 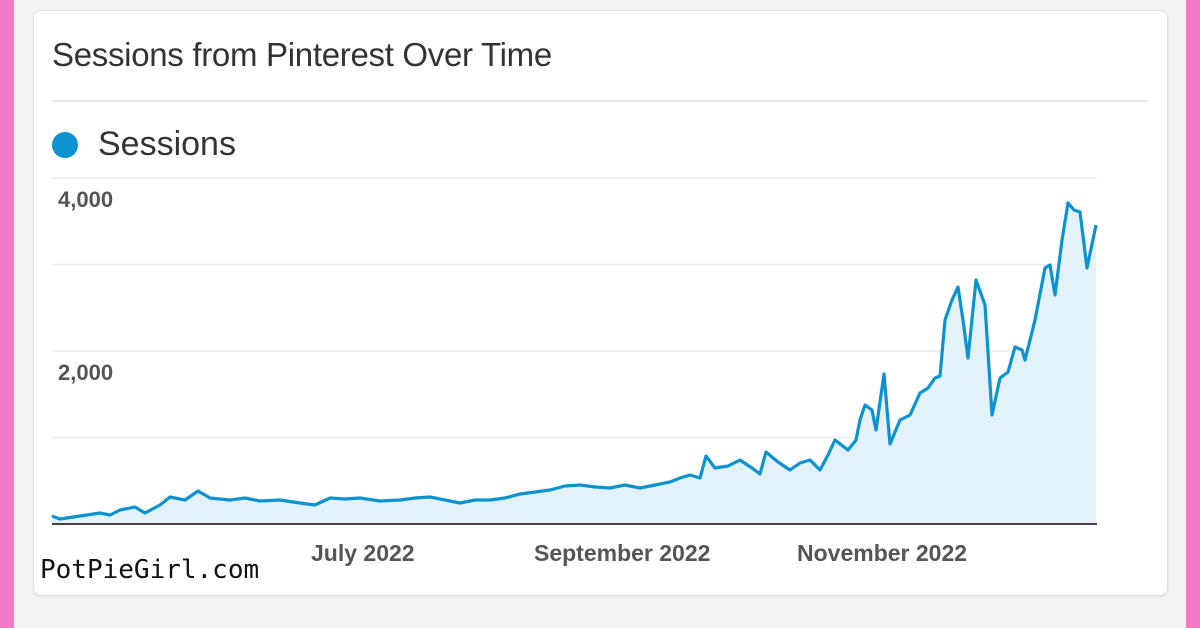 What do you see at coordinates (7, 314) in the screenshot?
I see `left-frame-border` at bounding box center [7, 314].